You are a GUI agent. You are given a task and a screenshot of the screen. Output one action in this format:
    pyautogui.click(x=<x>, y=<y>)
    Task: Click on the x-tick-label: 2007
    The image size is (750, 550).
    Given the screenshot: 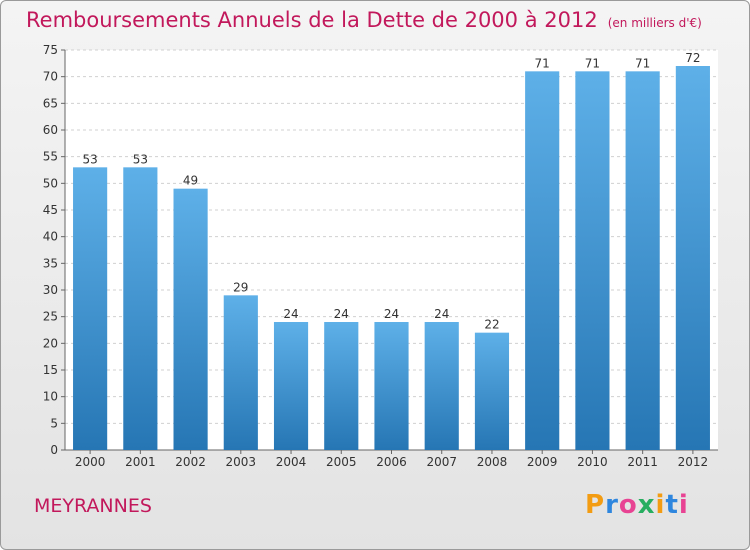 What is the action you would take?
    pyautogui.click(x=441, y=462)
    